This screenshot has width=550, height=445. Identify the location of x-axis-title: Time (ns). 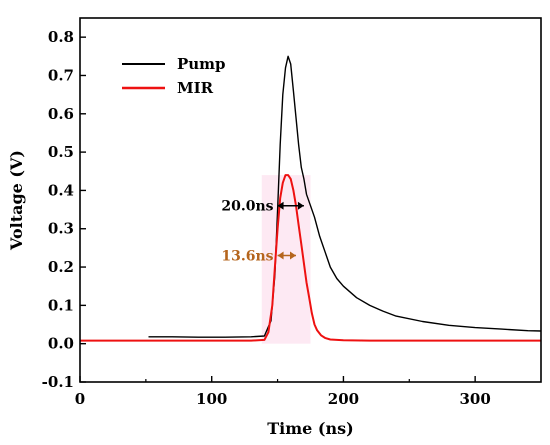
(310, 428).